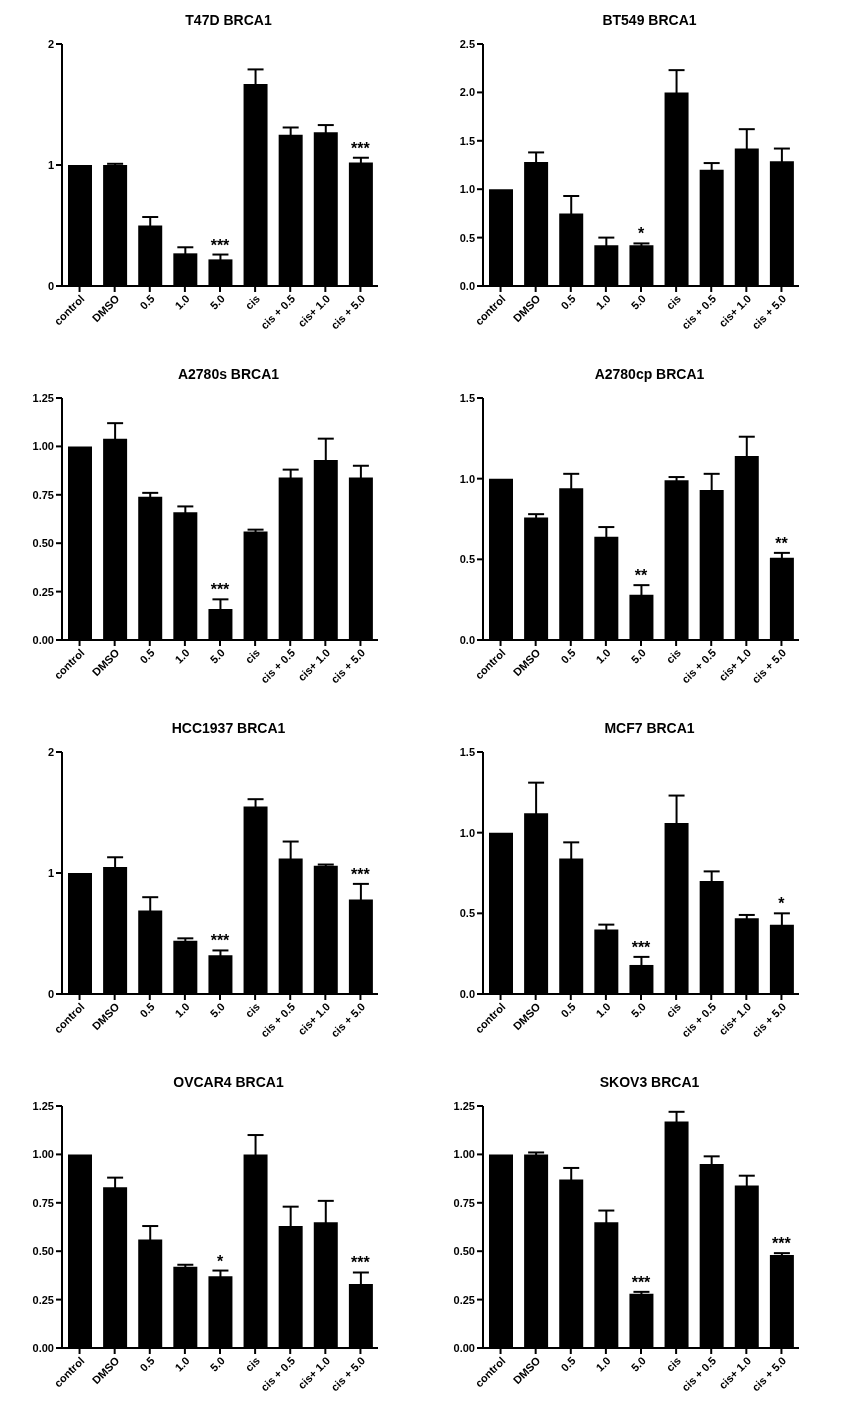  I want to click on y-tick-label: 2.0, so click(467, 92).